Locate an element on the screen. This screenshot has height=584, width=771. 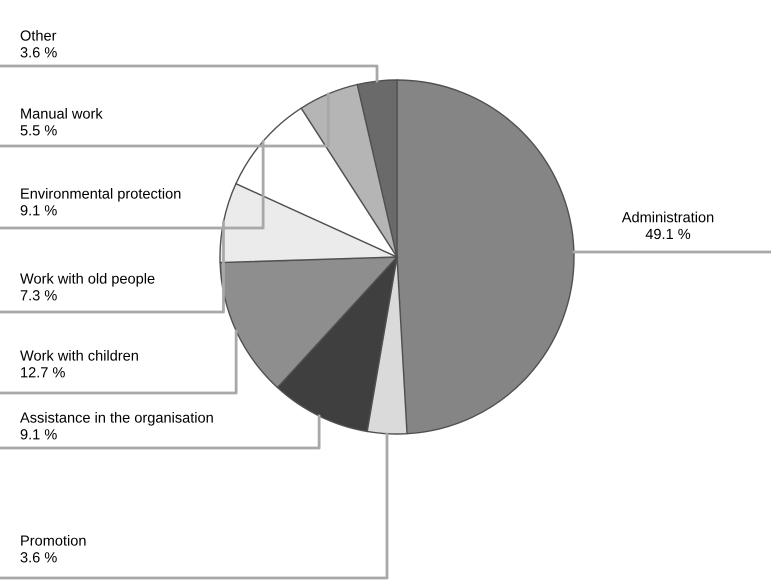
slice-label: Other is located at coordinates (38, 35).